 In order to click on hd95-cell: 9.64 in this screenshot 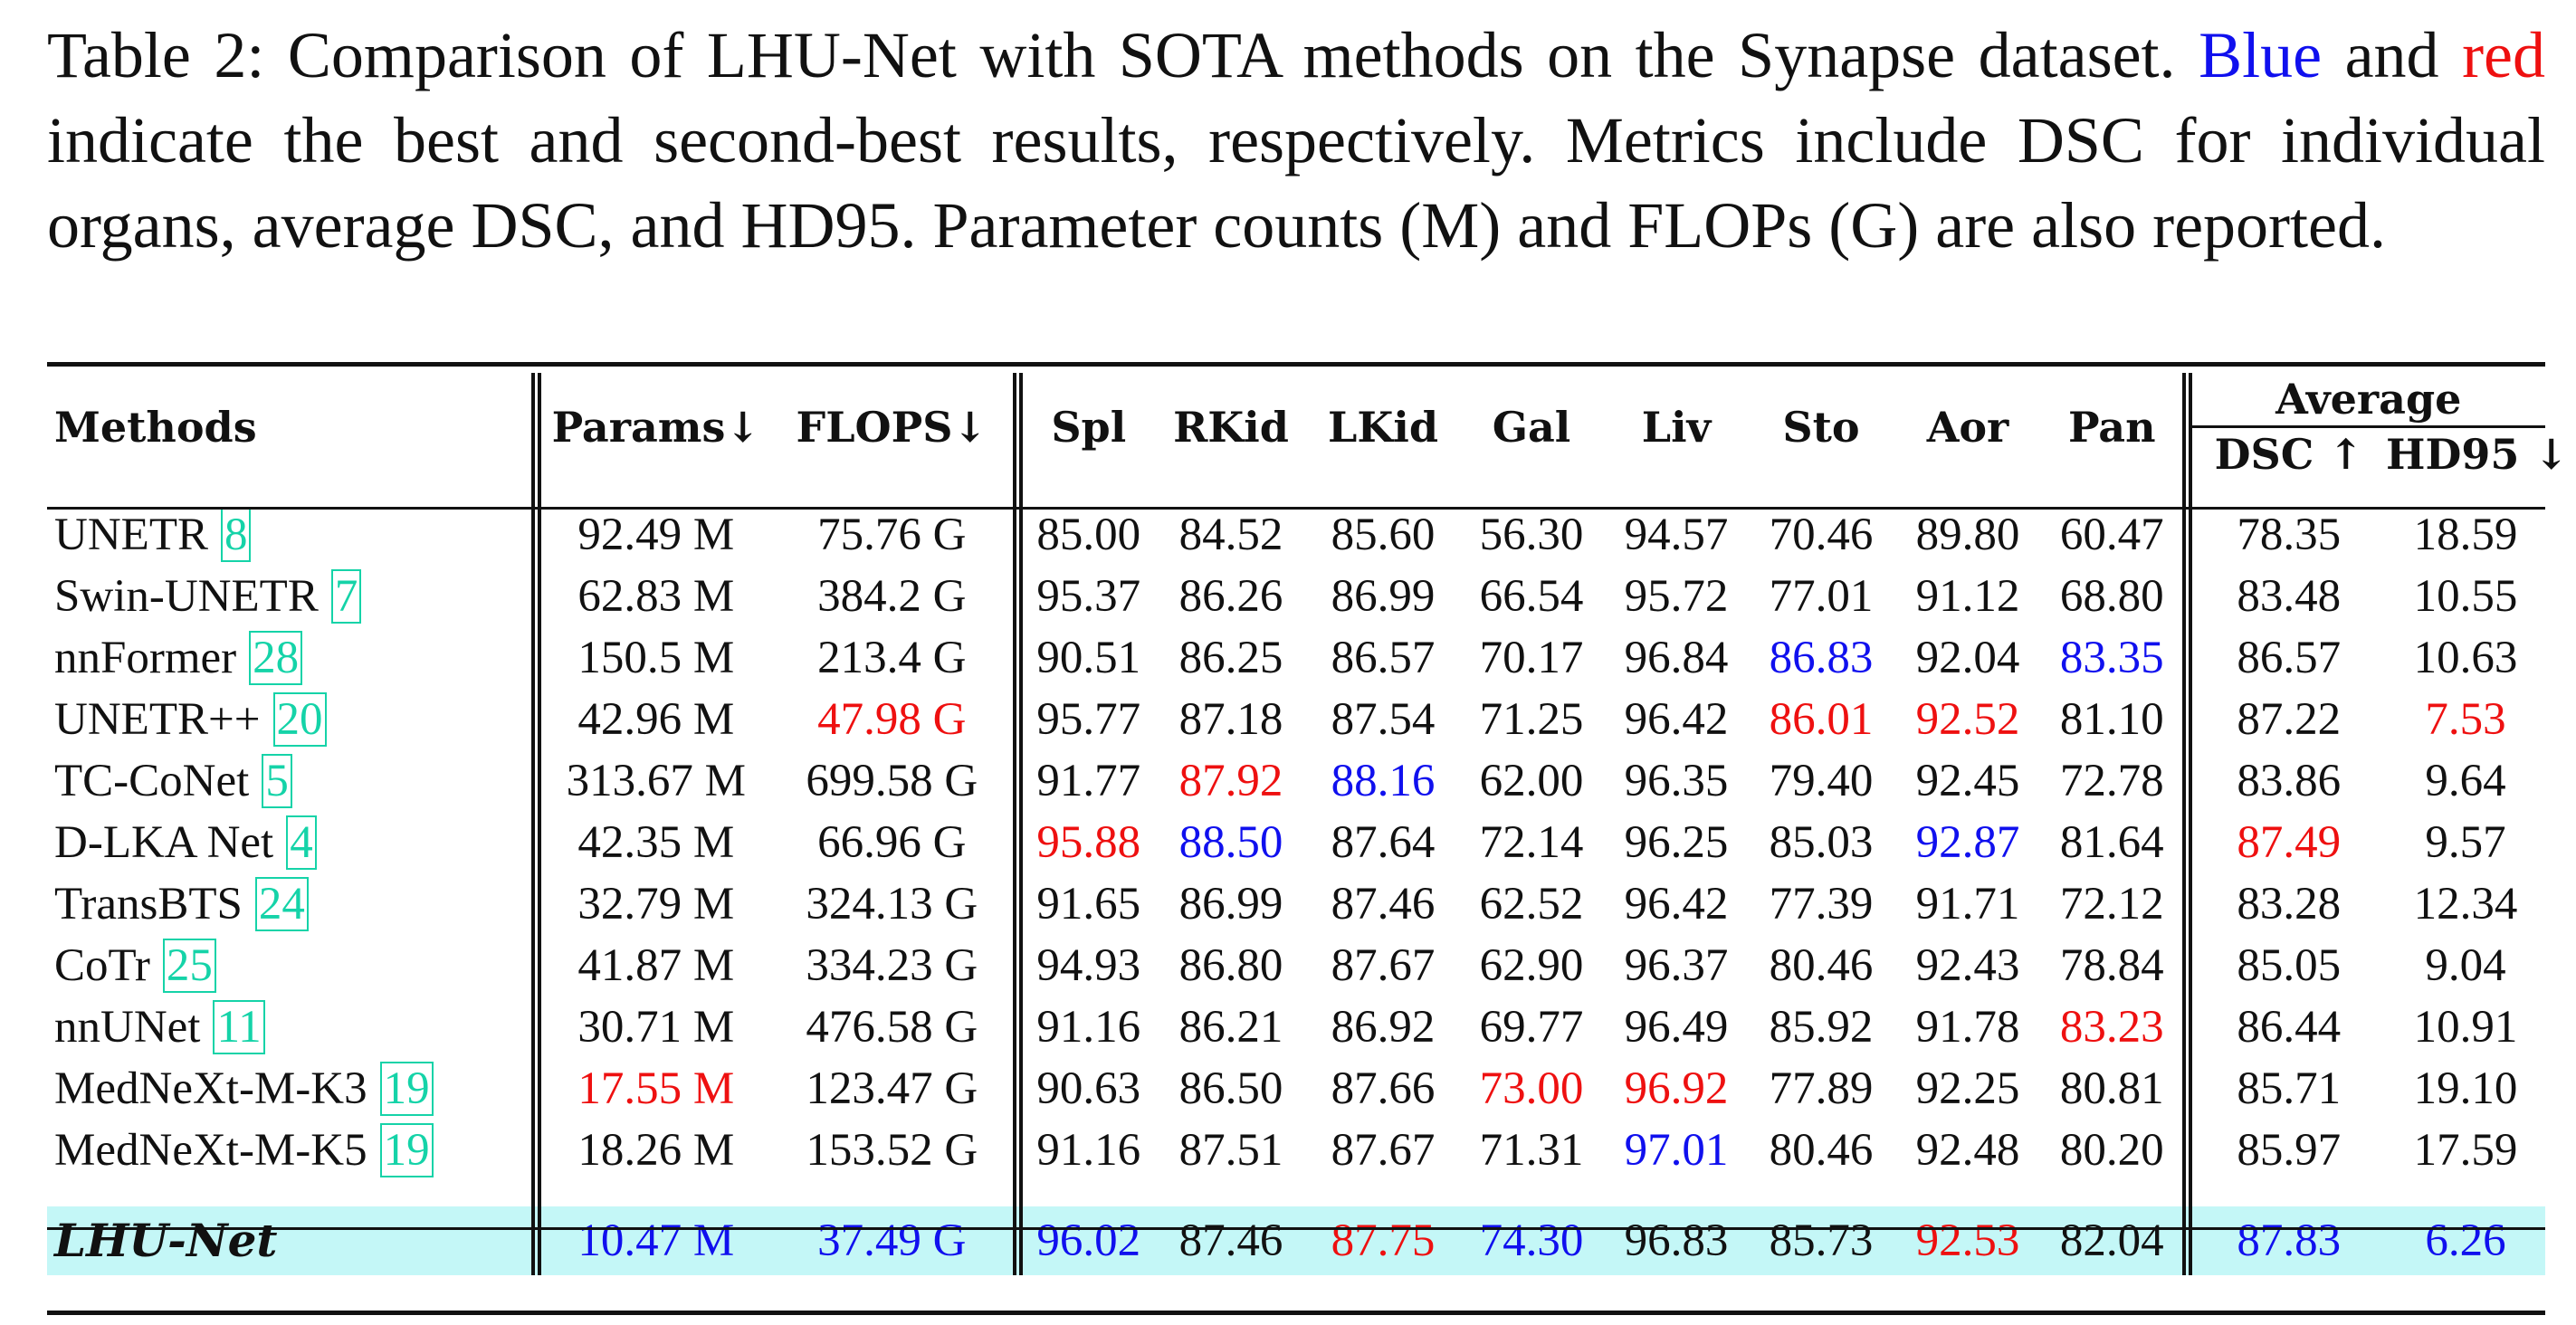, I will do `click(2466, 781)`.